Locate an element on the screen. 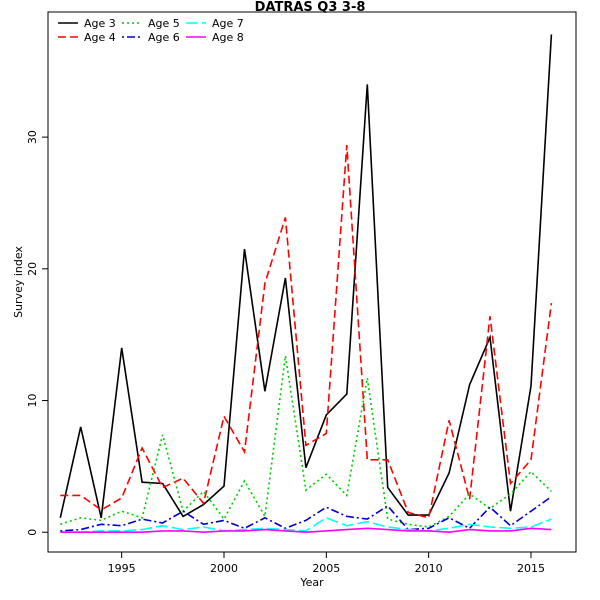 The height and width of the screenshot is (600, 600). x-axis-label: Year is located at coordinates (311, 582).